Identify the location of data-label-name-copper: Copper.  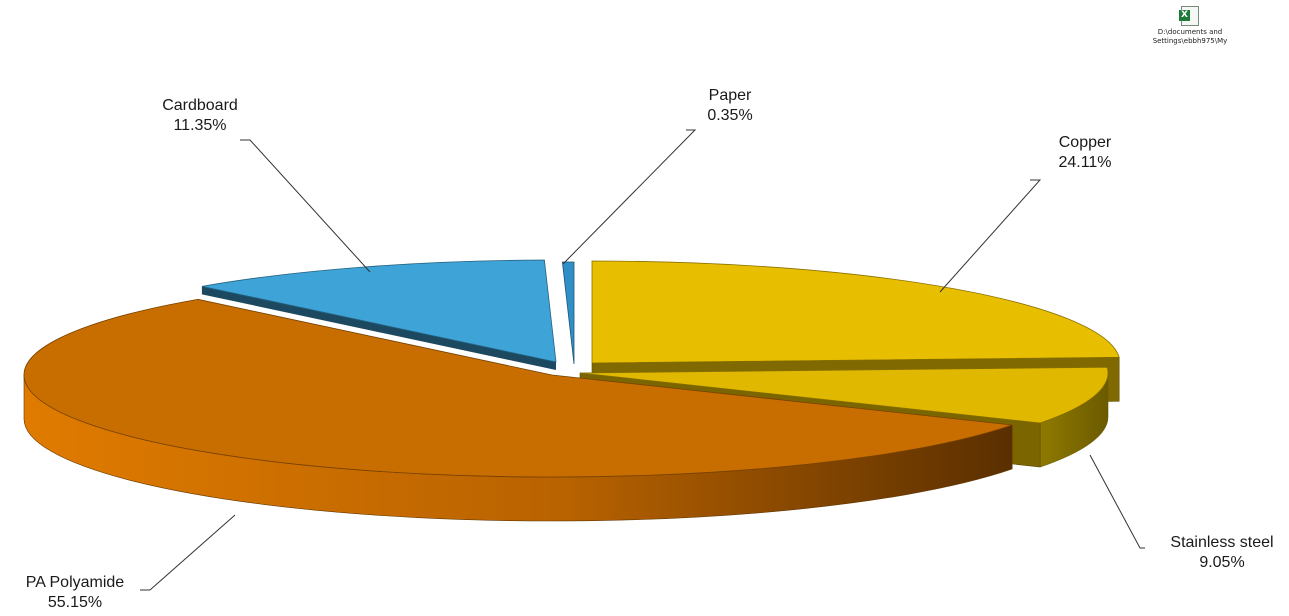
(1085, 142).